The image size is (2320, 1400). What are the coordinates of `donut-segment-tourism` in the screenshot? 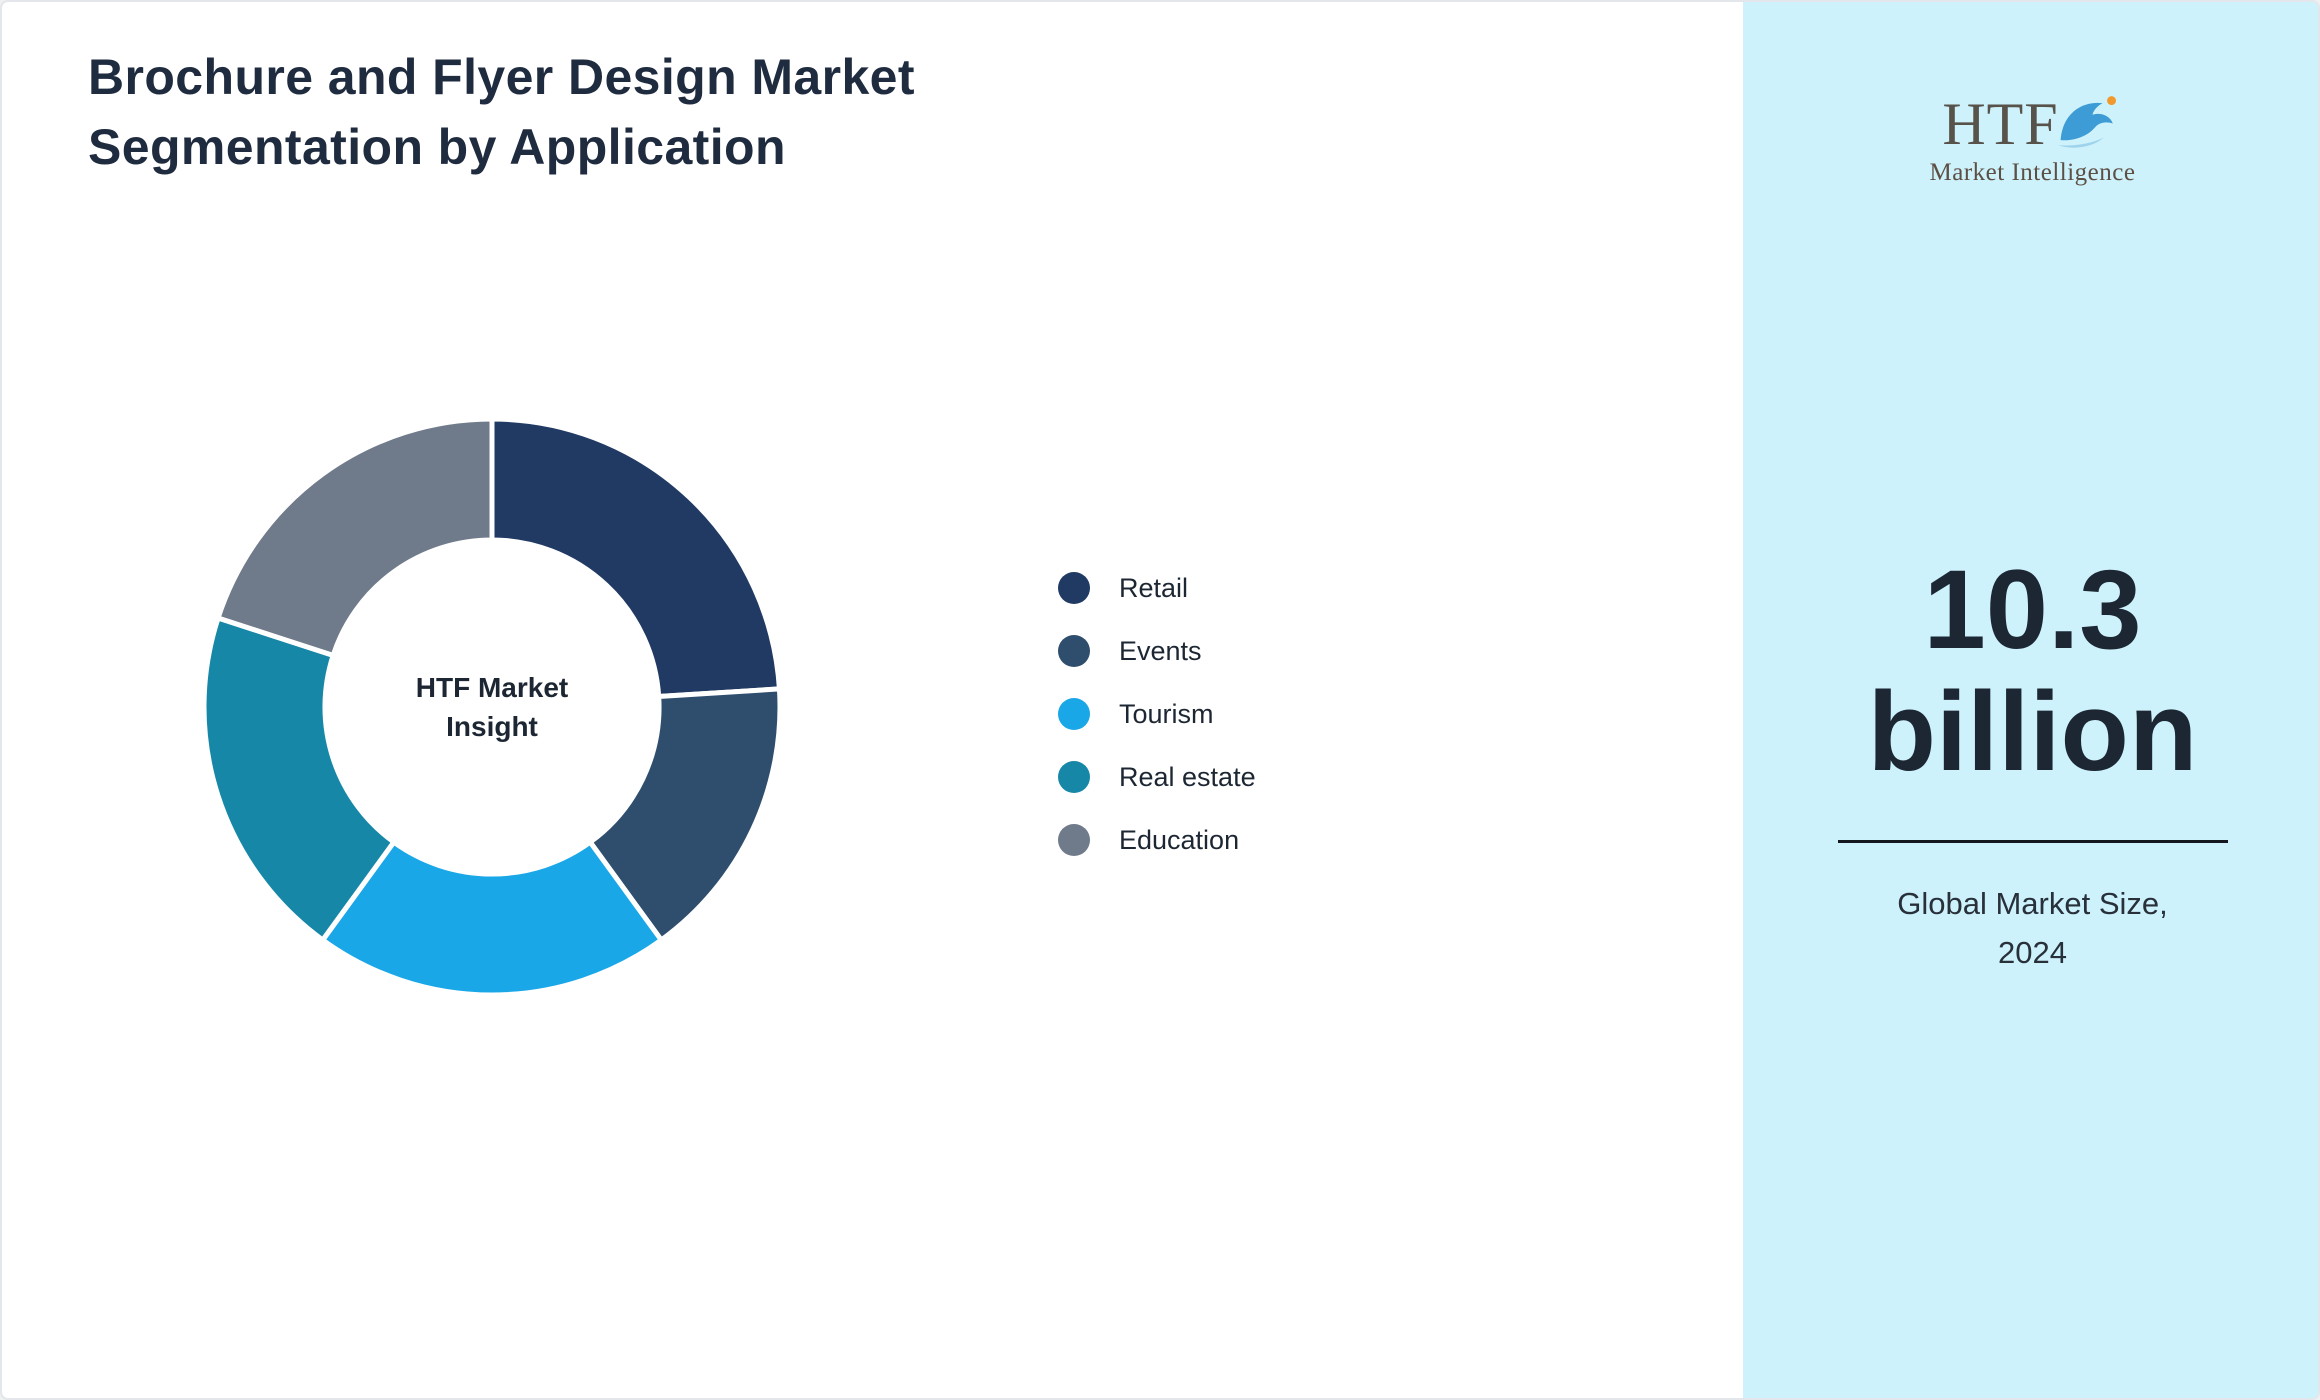 It's located at (492, 918).